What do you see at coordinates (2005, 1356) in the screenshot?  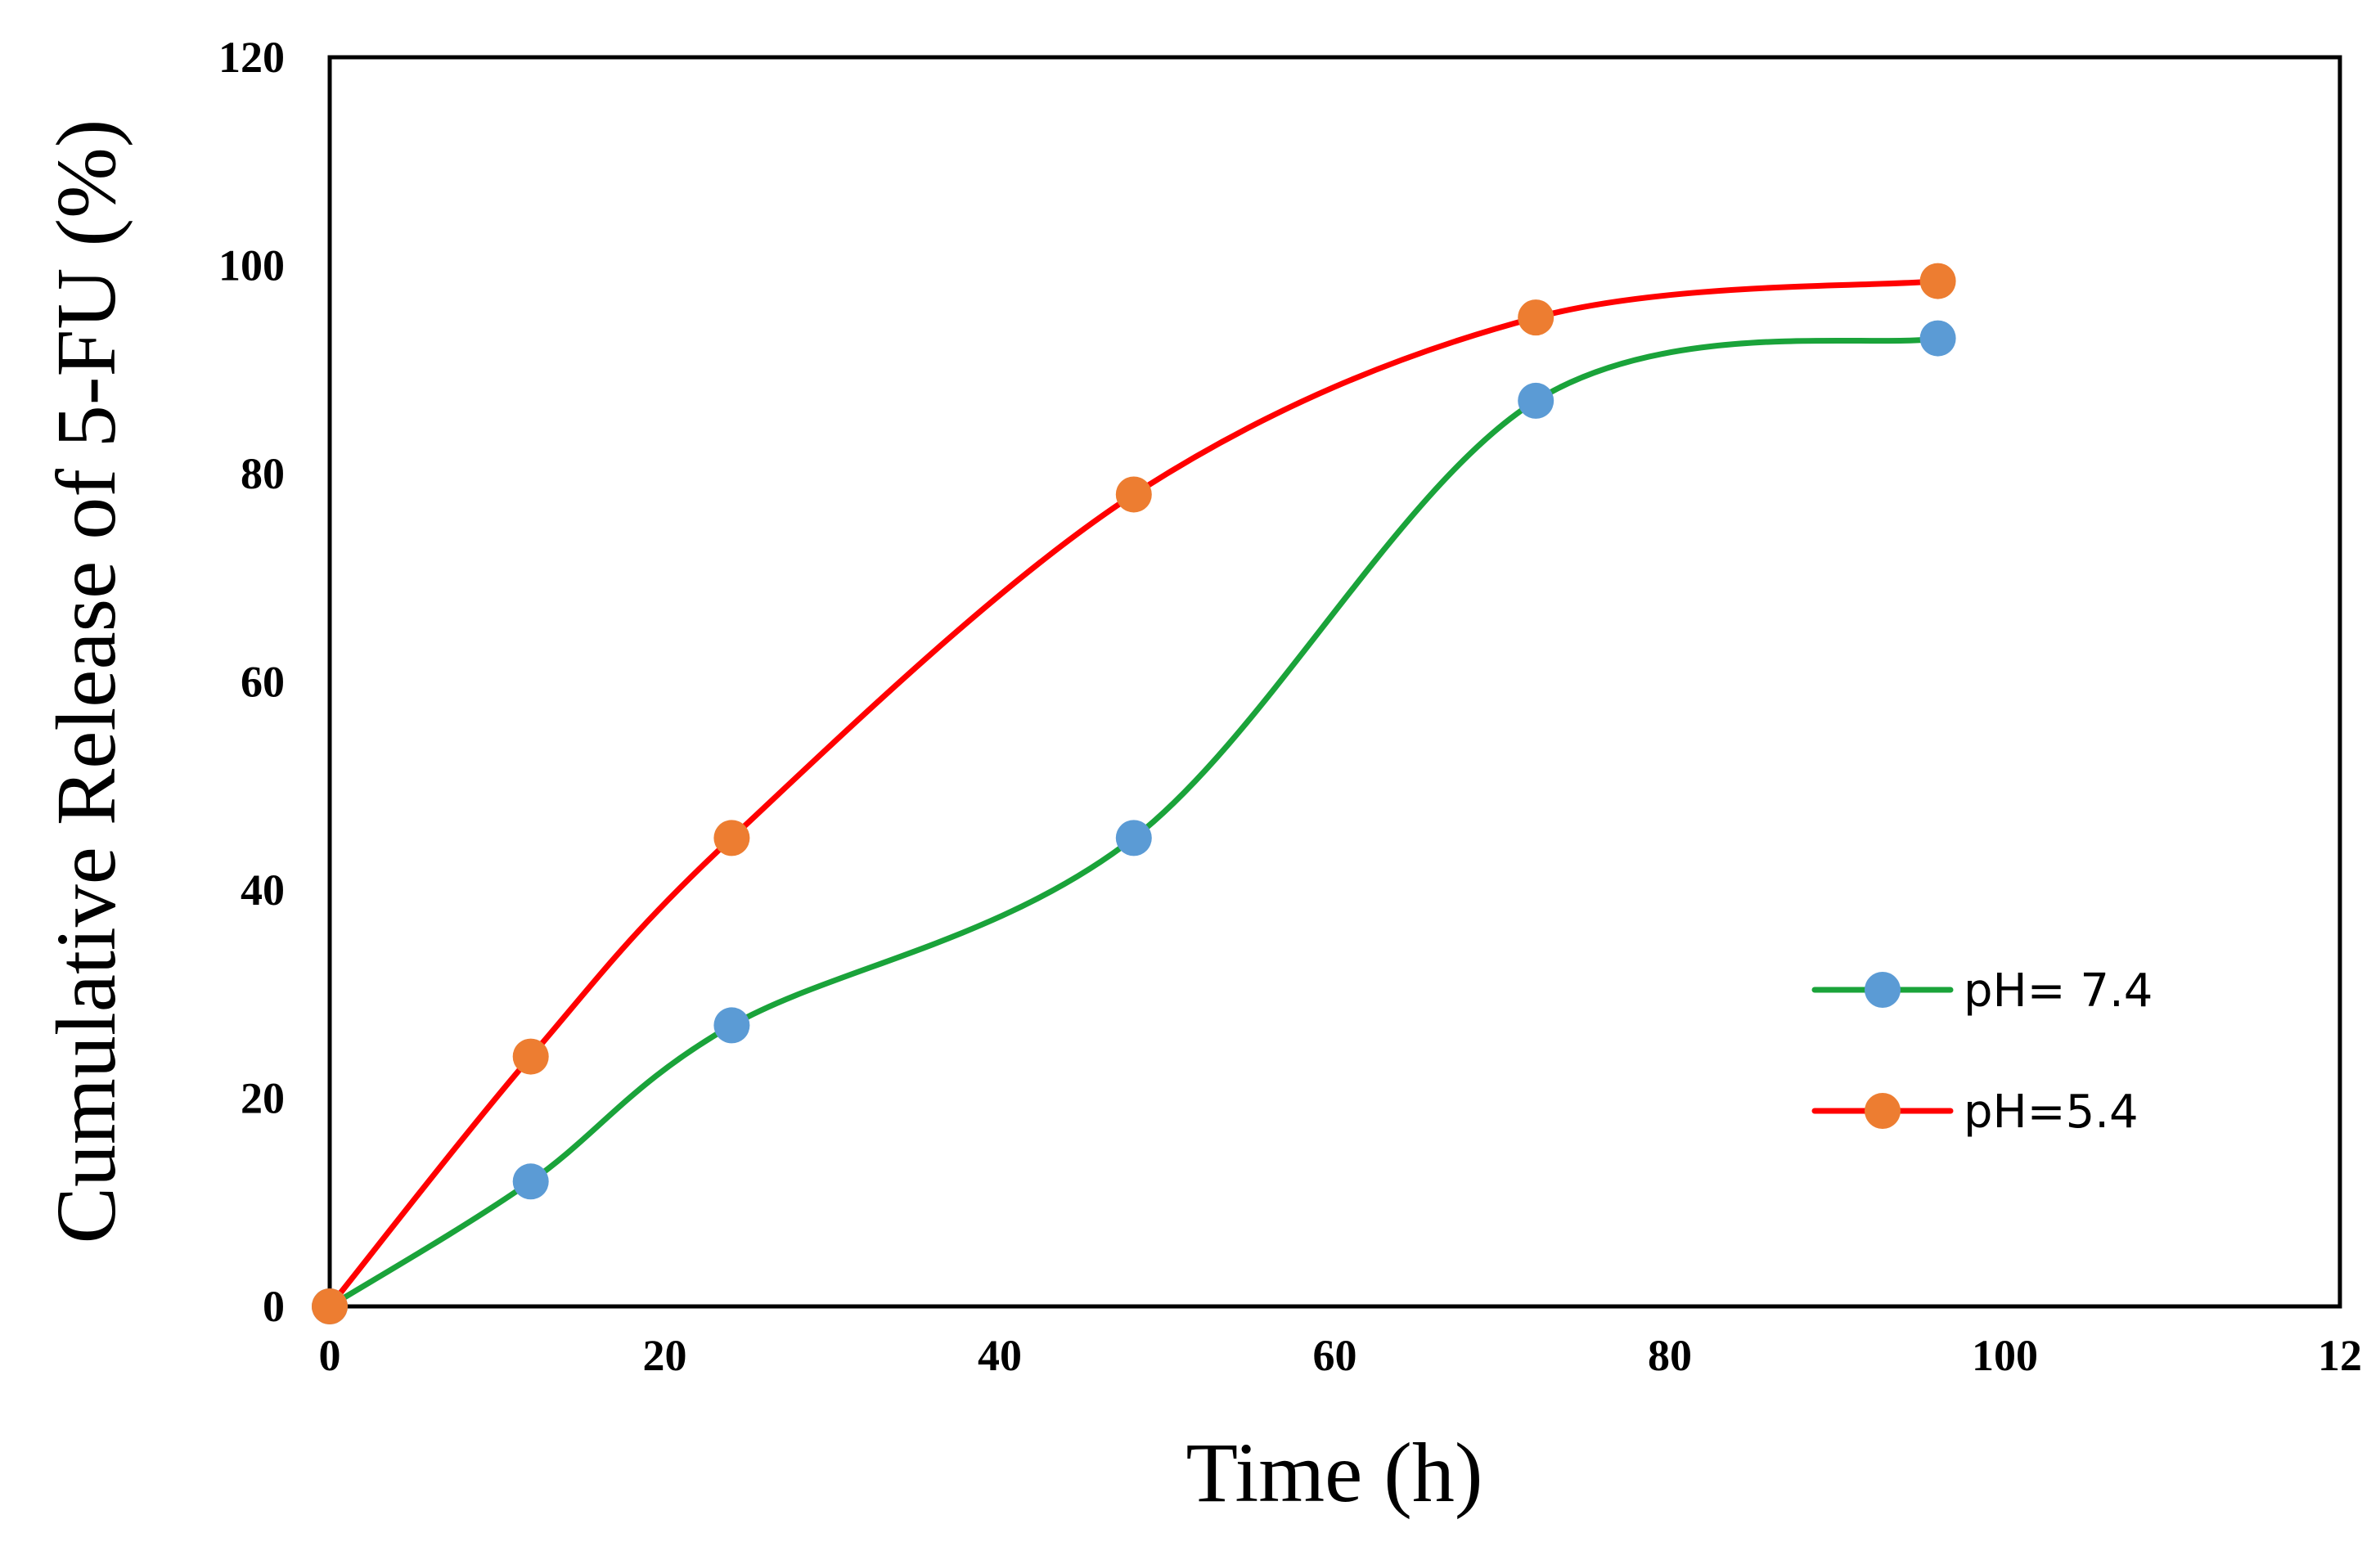 I see `x-tick-label: 100` at bounding box center [2005, 1356].